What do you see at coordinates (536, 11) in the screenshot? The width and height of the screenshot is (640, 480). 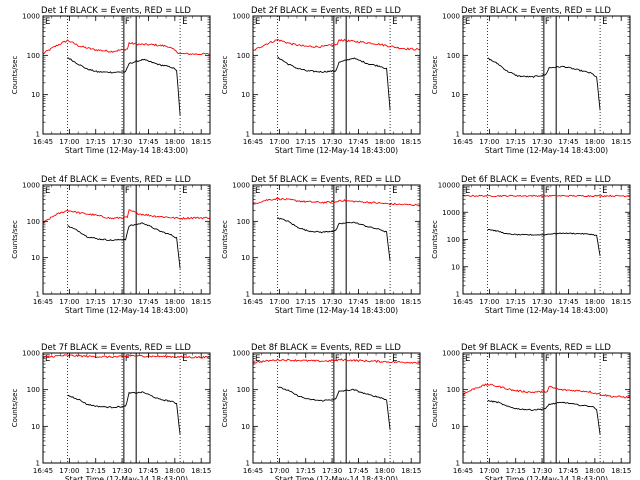 I see `panel-title: Det 3f BLACK = Events, RED = LLD` at bounding box center [536, 11].